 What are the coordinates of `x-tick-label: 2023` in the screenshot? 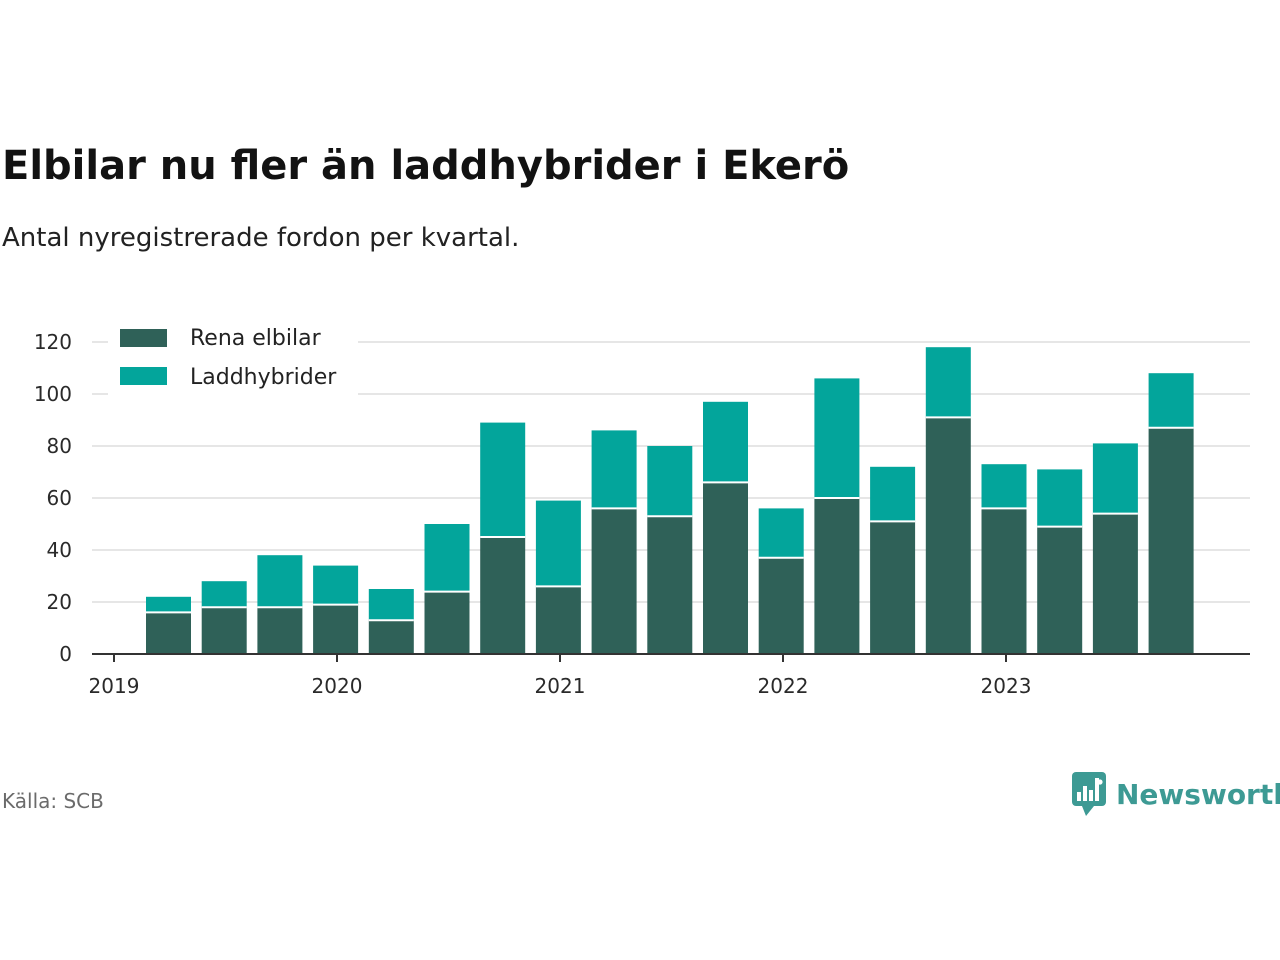 It's located at (1006, 686).